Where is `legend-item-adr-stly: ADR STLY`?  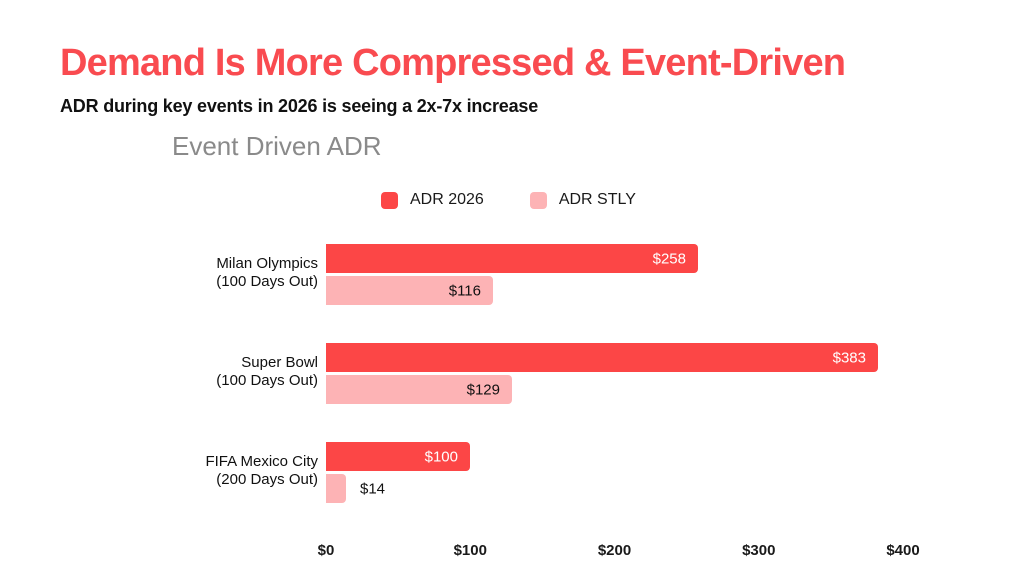 legend-item-adr-stly: ADR STLY is located at coordinates (582, 200).